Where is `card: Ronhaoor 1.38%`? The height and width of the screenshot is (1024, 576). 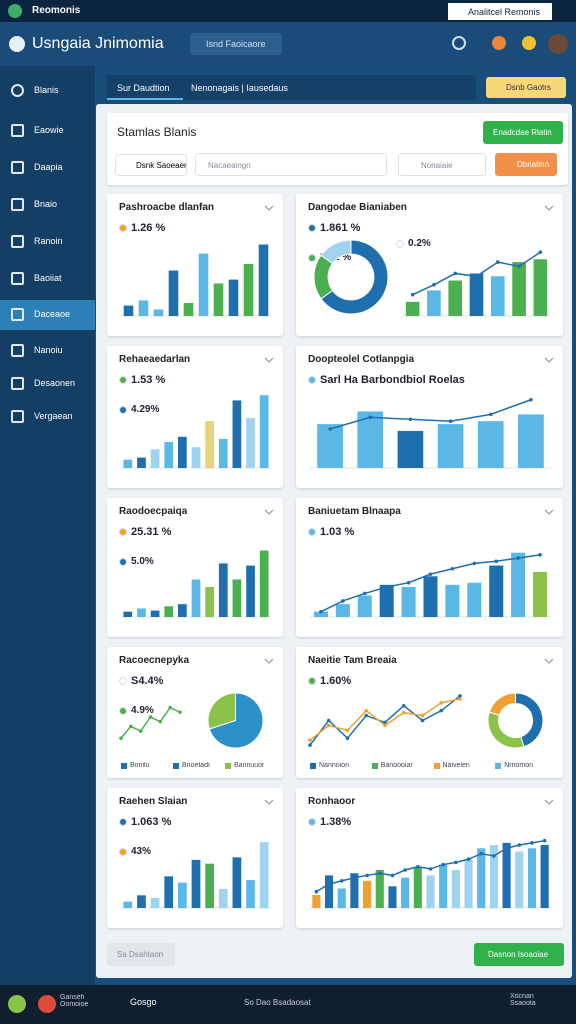
card: Ronhaoor 1.38% is located at coordinates (429, 858).